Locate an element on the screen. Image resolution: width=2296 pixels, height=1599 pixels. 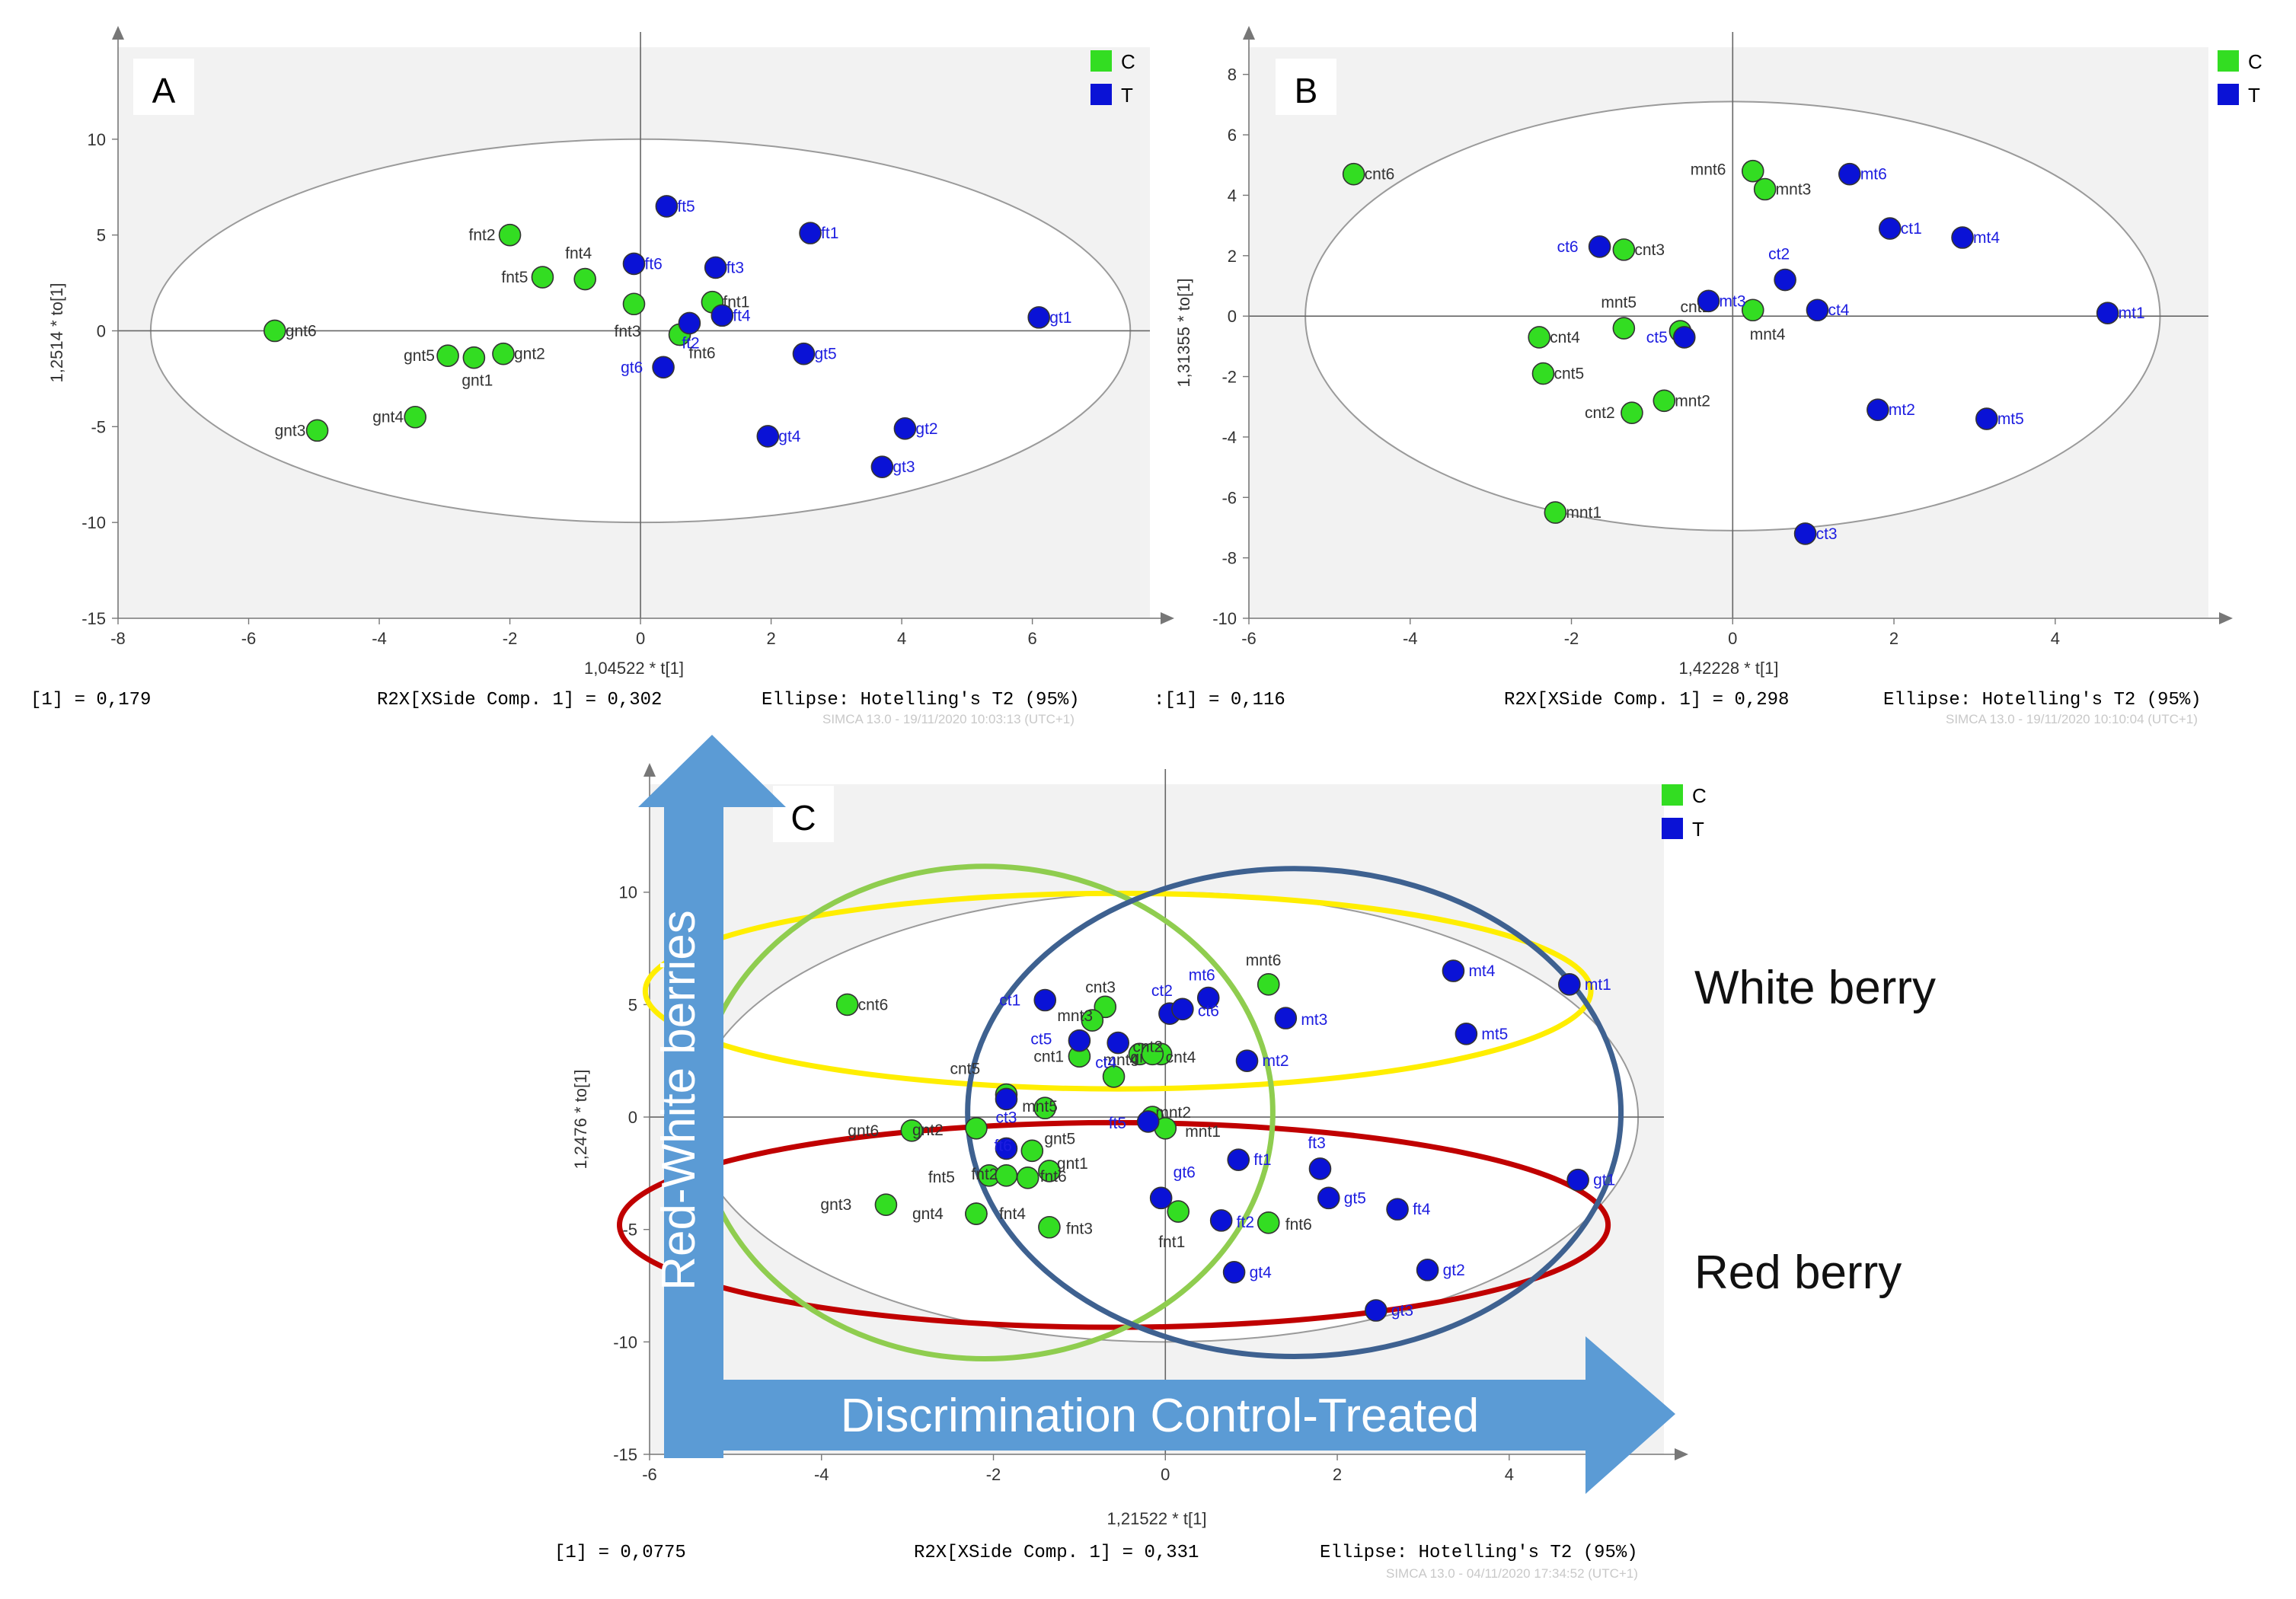
panel-letter: C is located at coordinates (803, 818).